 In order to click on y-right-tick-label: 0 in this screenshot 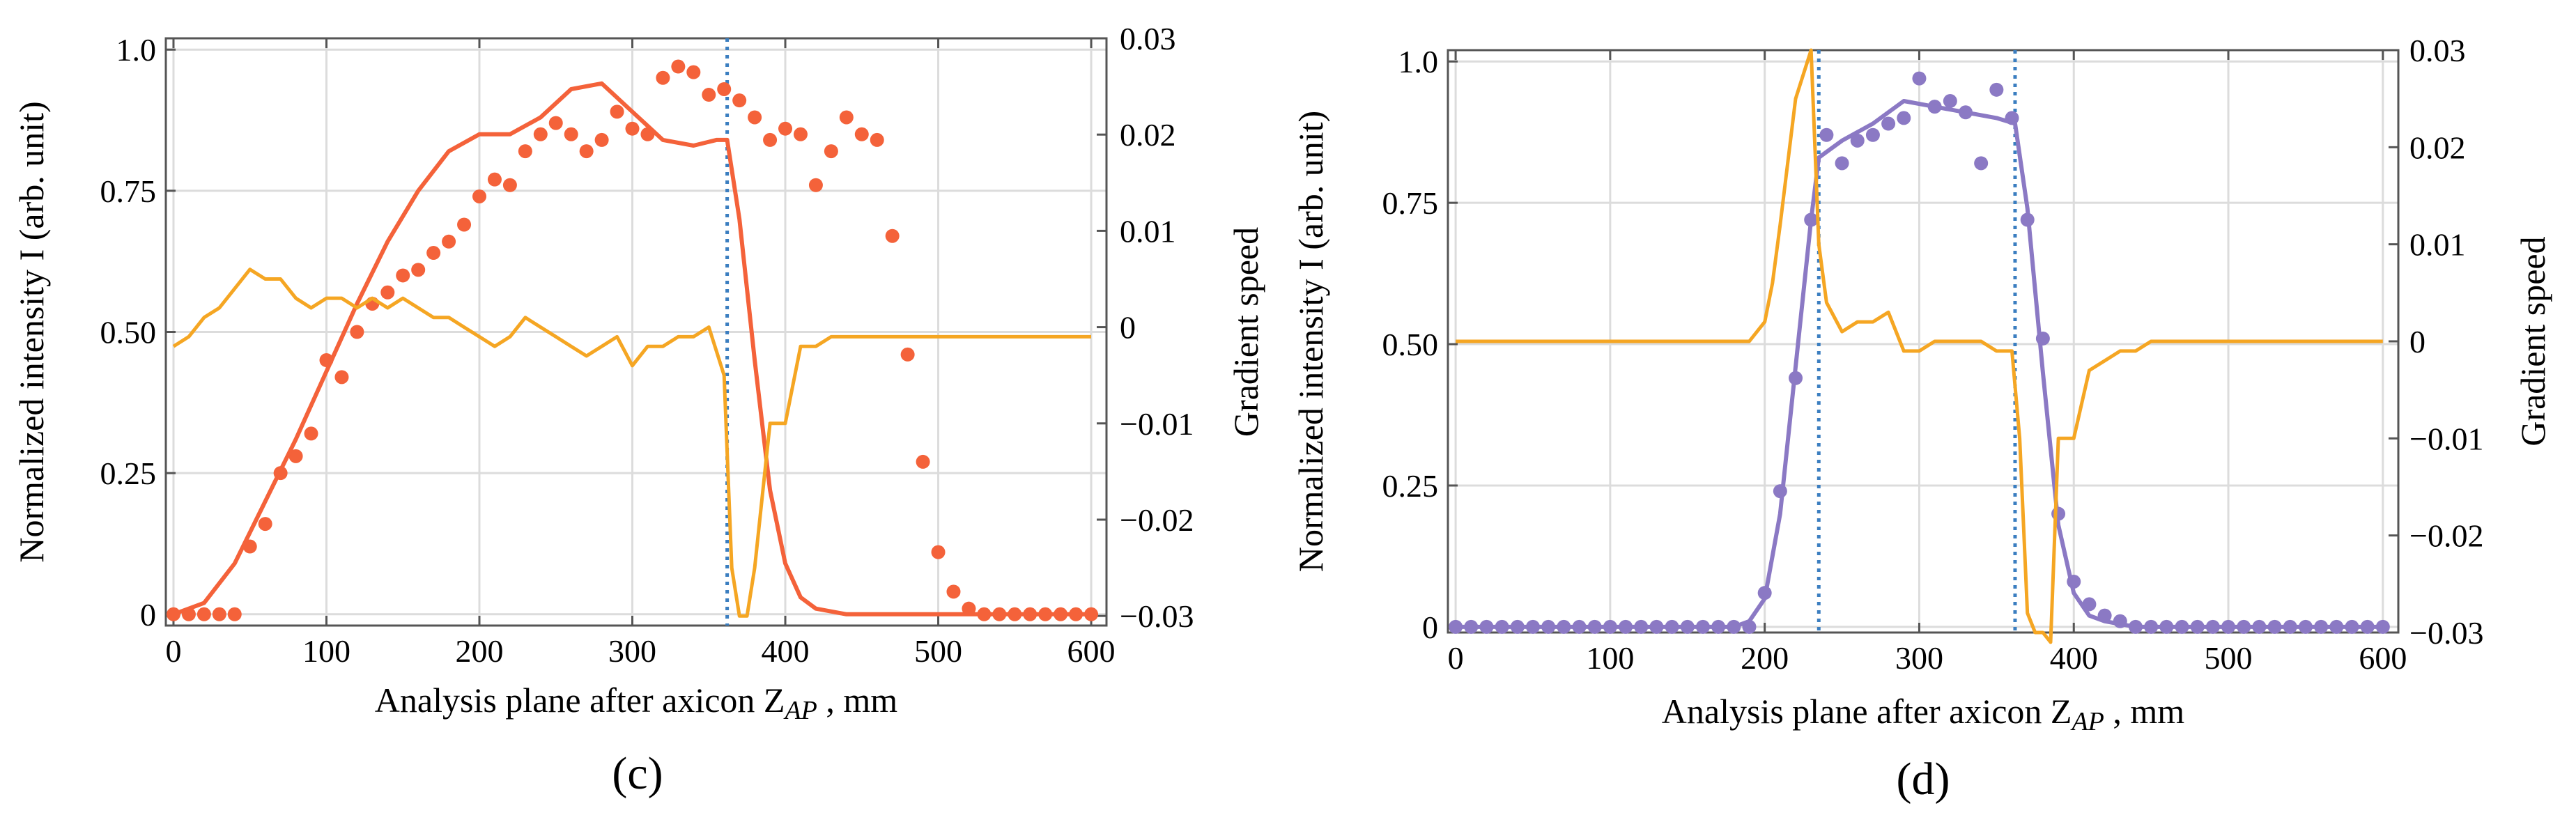, I will do `click(1128, 328)`.